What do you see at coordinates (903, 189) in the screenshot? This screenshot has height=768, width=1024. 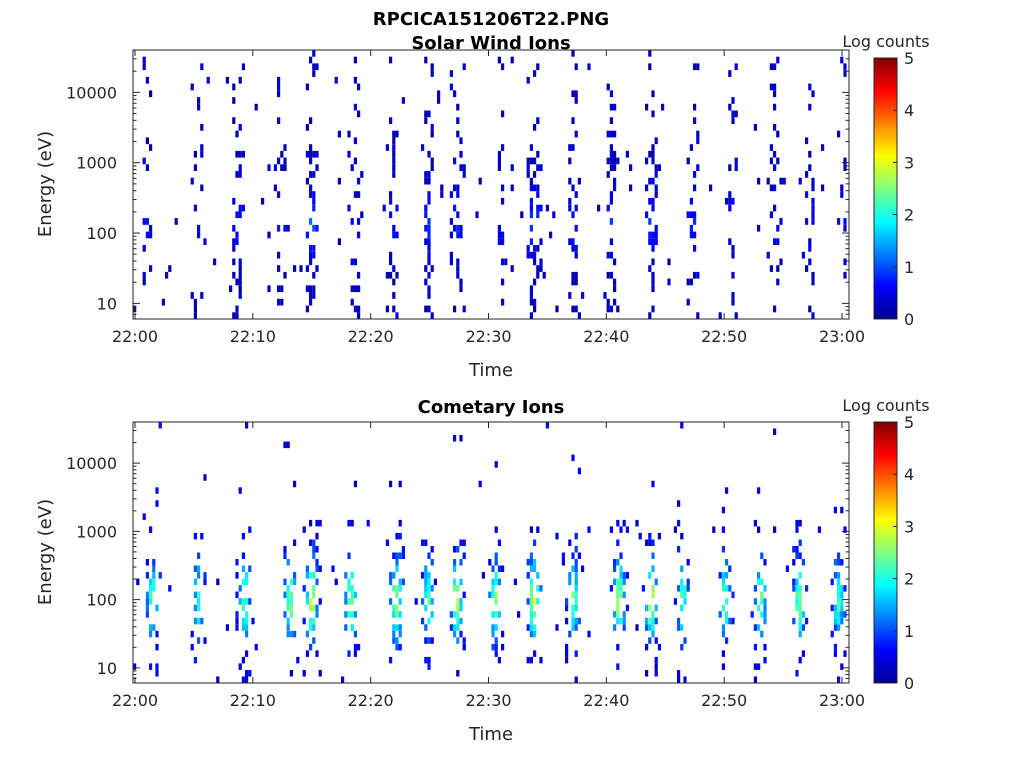 I see `solar-wind-colorbar-ticks: 0 1 2 3 4 5` at bounding box center [903, 189].